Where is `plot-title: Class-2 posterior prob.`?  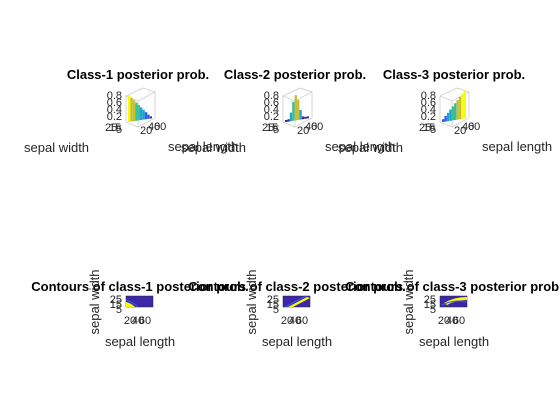 plot-title: Class-2 posterior prob. is located at coordinates (295, 74).